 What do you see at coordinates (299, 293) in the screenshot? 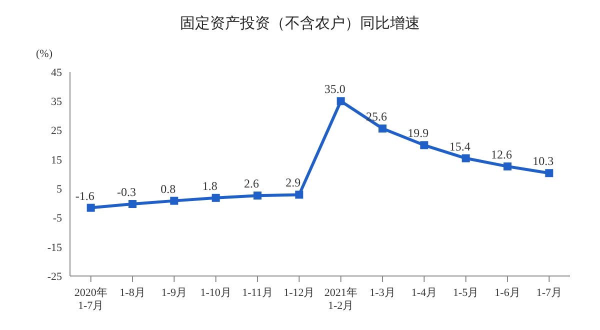
I see `x-tick-label: 1-12月` at bounding box center [299, 293].